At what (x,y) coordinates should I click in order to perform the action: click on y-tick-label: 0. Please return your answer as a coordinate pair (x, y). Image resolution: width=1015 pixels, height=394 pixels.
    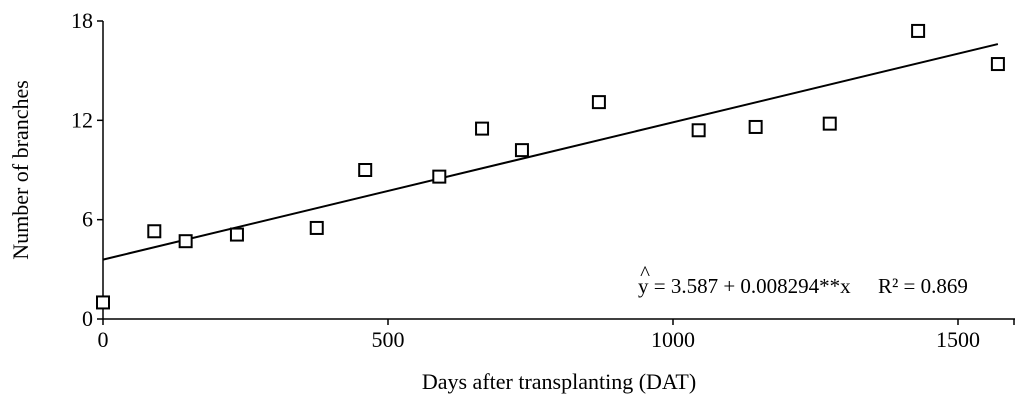
    Looking at the image, I should click on (87, 318).